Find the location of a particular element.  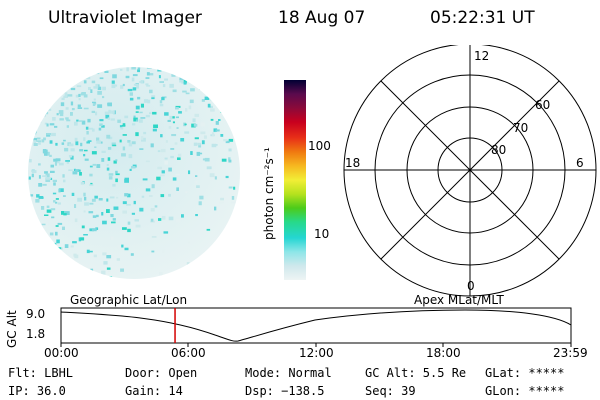

lat-label-60: 60 is located at coordinates (542, 105).